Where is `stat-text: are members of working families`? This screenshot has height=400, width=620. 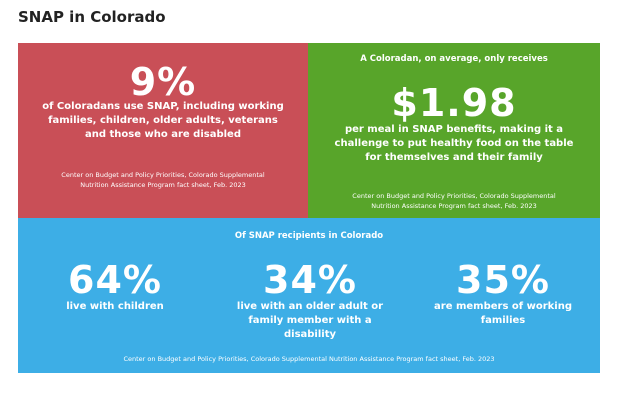 stat-text: are members of working families is located at coordinates (503, 313).